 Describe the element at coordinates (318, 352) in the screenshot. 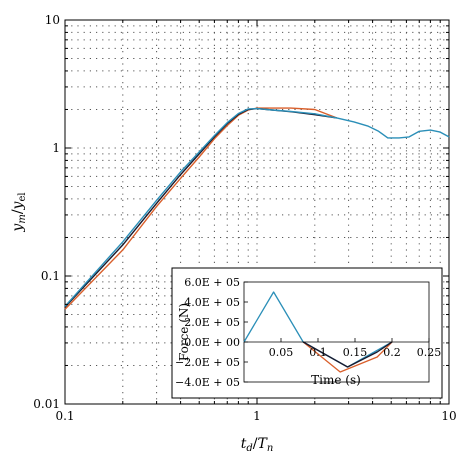

I see `inset-x-tick-label: 0.1` at that location.